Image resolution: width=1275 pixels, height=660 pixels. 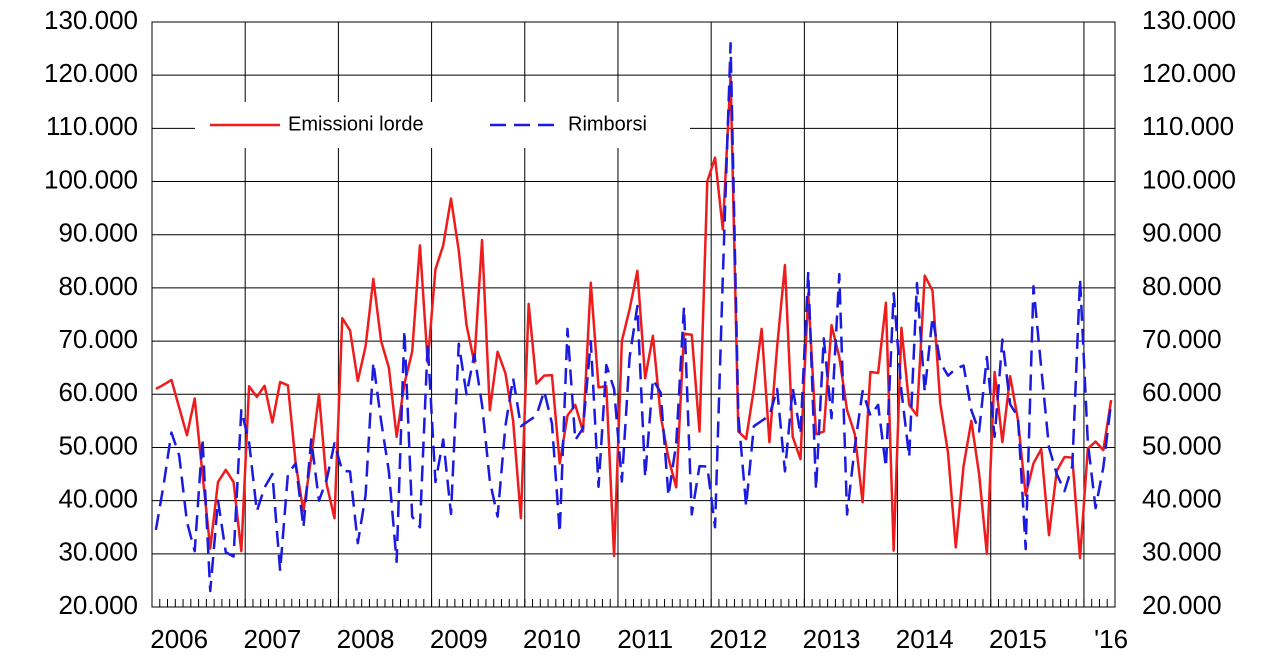 What do you see at coordinates (272, 639) in the screenshot?
I see `x-tick-label: 2007` at bounding box center [272, 639].